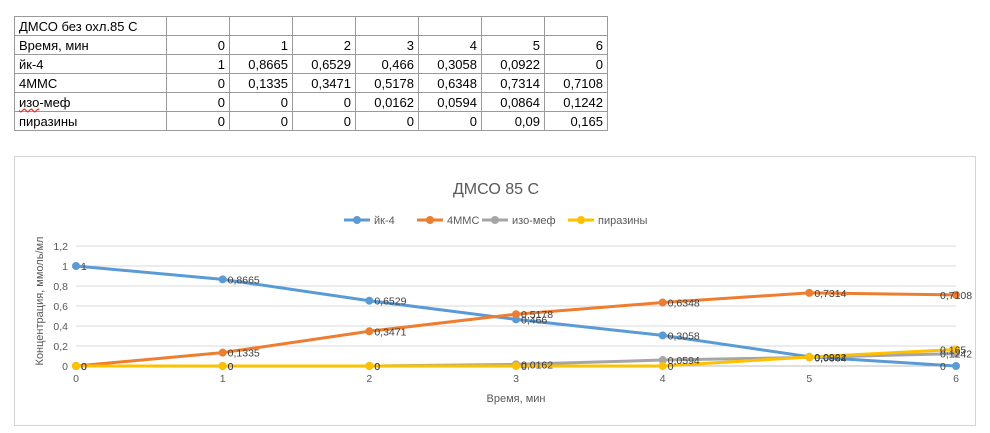  I want to click on data-label: 0,0162, so click(537, 365).